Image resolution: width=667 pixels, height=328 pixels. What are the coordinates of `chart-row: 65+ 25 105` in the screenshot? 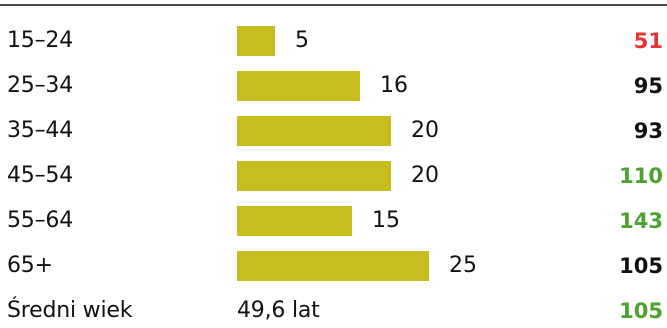 It's located at (333, 266).